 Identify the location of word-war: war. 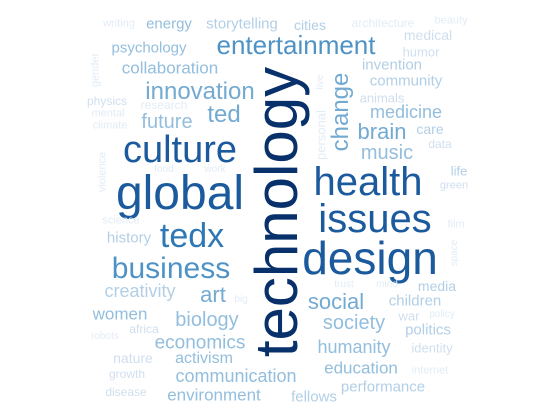
(409, 316).